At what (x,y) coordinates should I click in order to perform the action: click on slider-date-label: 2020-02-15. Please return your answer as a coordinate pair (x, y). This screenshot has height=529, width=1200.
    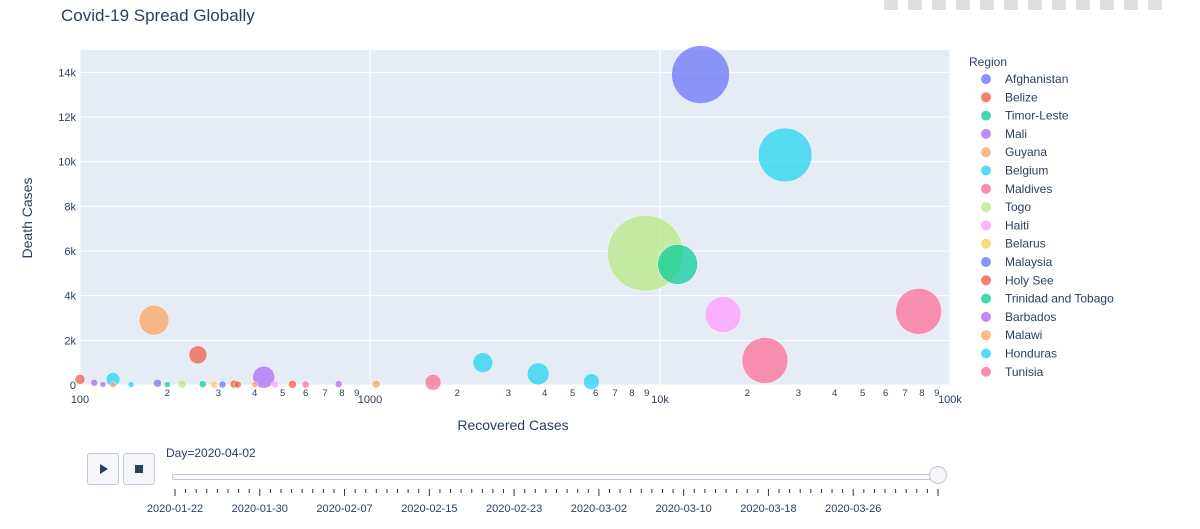
    Looking at the image, I should click on (429, 509).